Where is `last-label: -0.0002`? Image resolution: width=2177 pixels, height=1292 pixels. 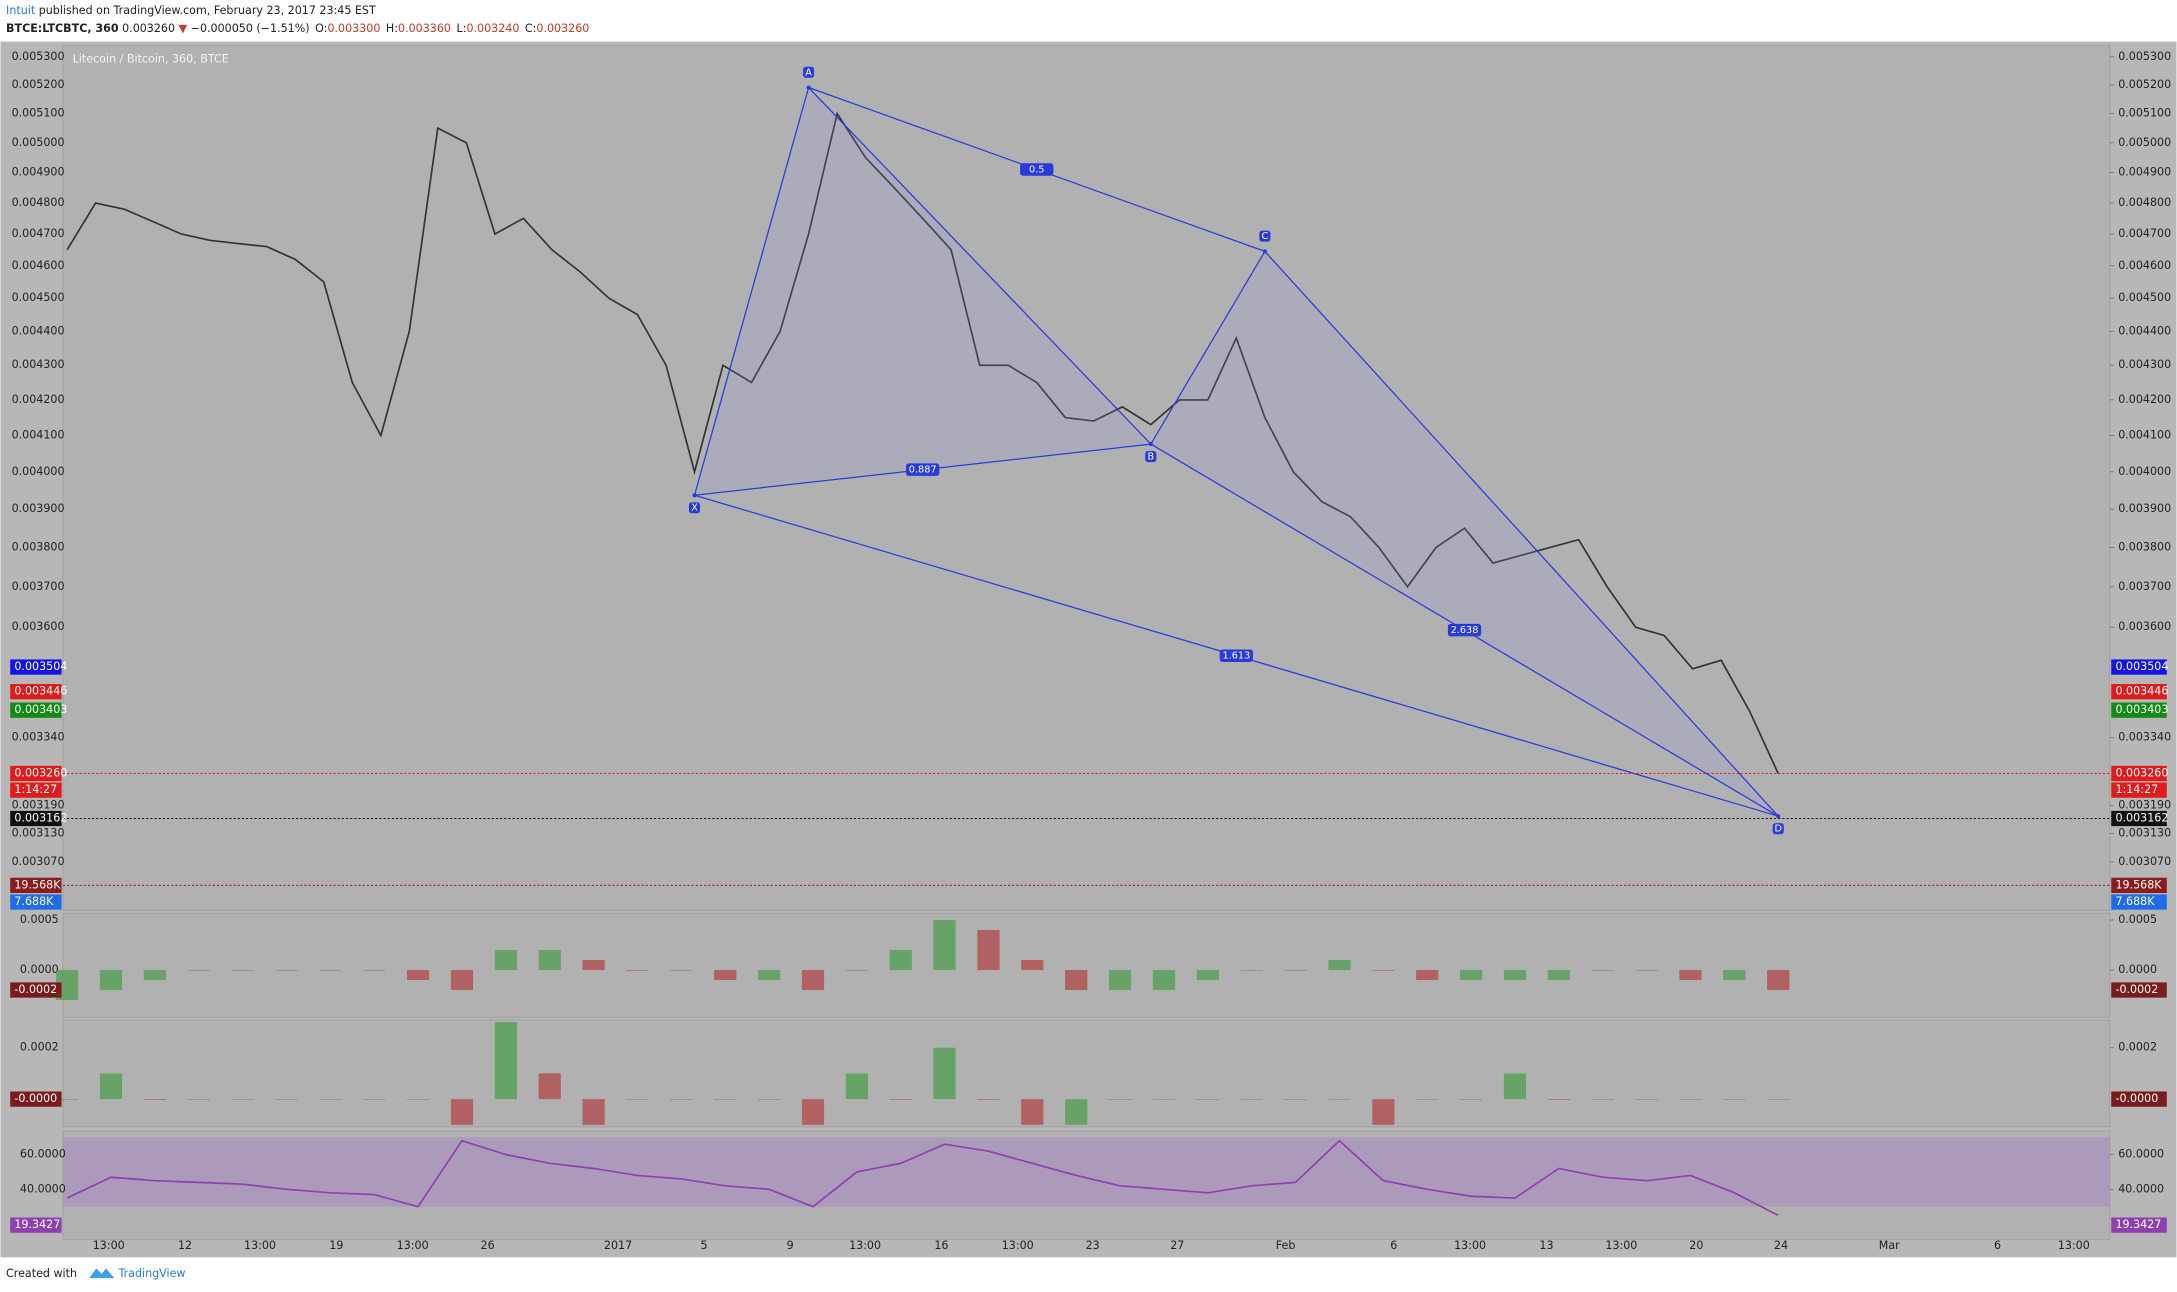 last-label: -0.0002 is located at coordinates (2136, 989).